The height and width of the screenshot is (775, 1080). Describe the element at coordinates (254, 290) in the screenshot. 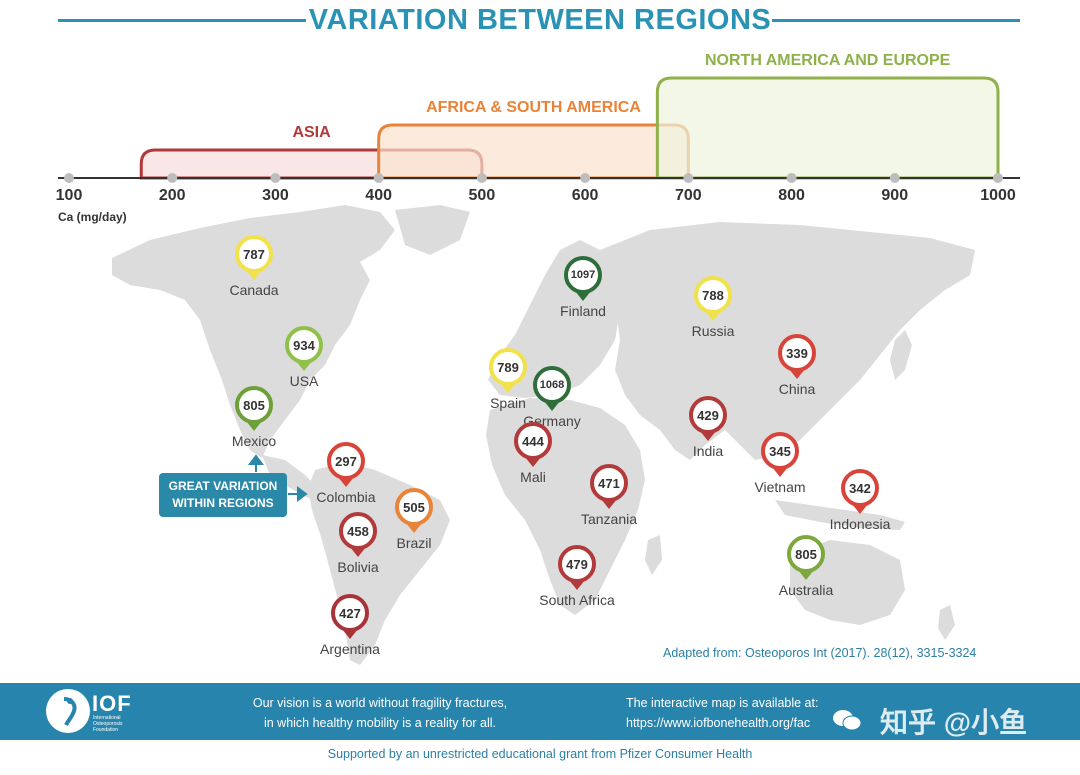

I see `pin-country-name: Canada` at that location.